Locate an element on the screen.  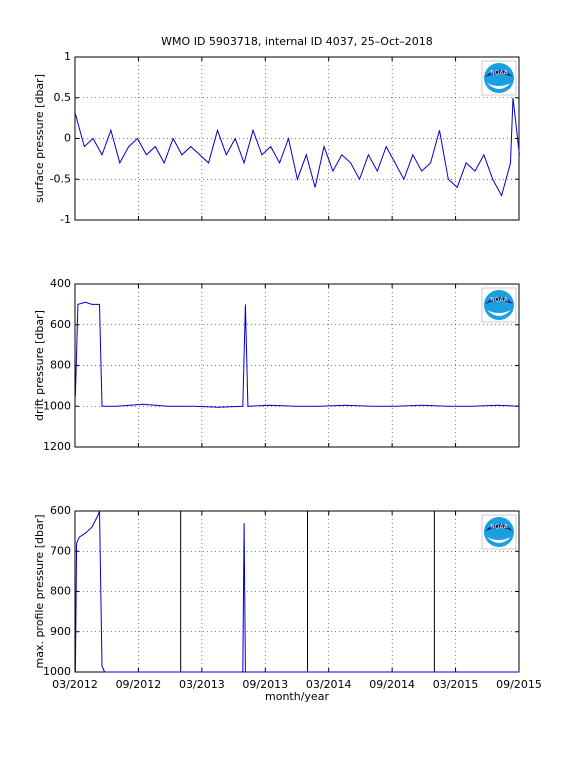
x-tick-label: 03/2013 is located at coordinates (202, 684).